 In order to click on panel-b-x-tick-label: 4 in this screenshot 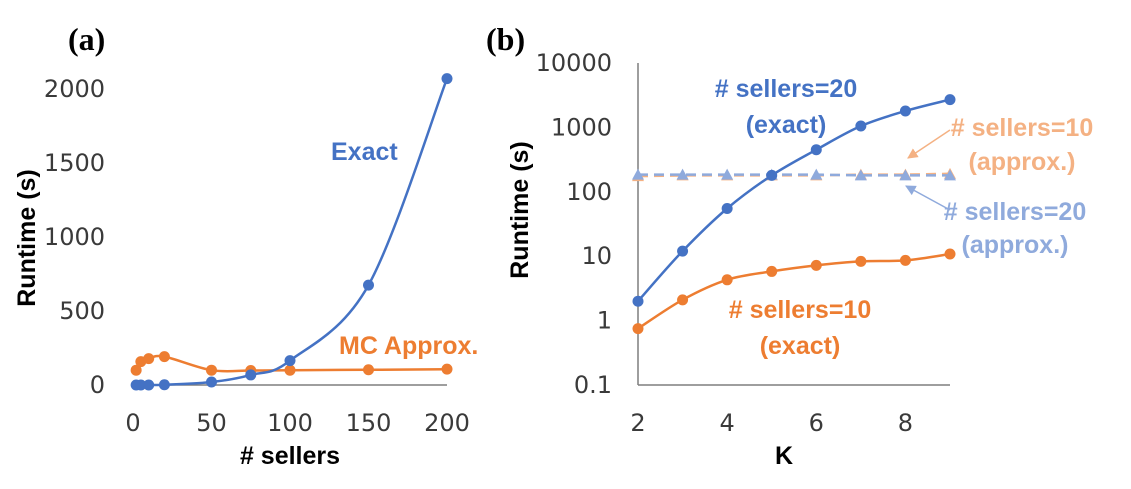, I will do `click(727, 423)`.